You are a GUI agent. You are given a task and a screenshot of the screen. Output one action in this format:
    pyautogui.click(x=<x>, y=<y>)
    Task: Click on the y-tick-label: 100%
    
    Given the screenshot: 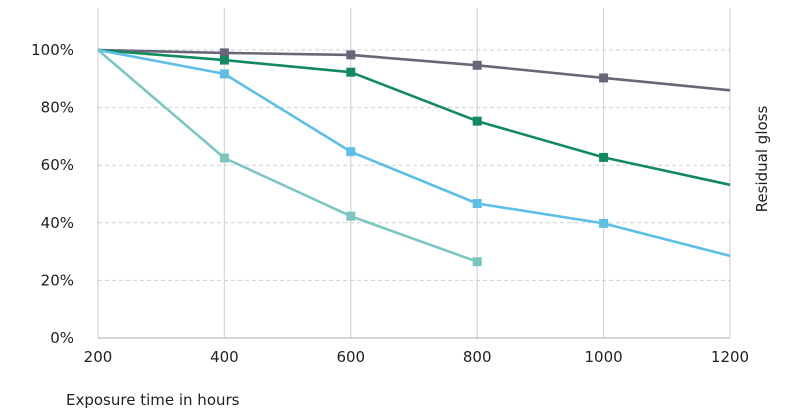 What is the action you would take?
    pyautogui.click(x=52, y=50)
    